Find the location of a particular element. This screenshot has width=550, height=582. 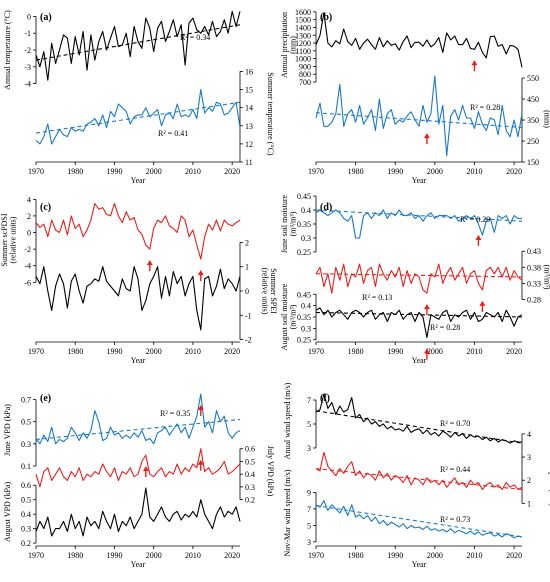

panel-label: (c) is located at coordinates (45, 207).